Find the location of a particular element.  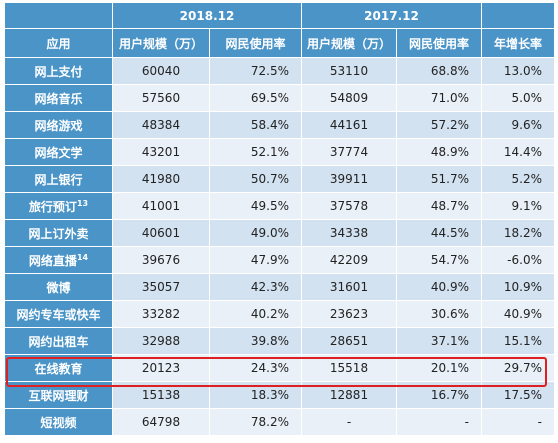

rate-2017-cell: - is located at coordinates (439, 422).